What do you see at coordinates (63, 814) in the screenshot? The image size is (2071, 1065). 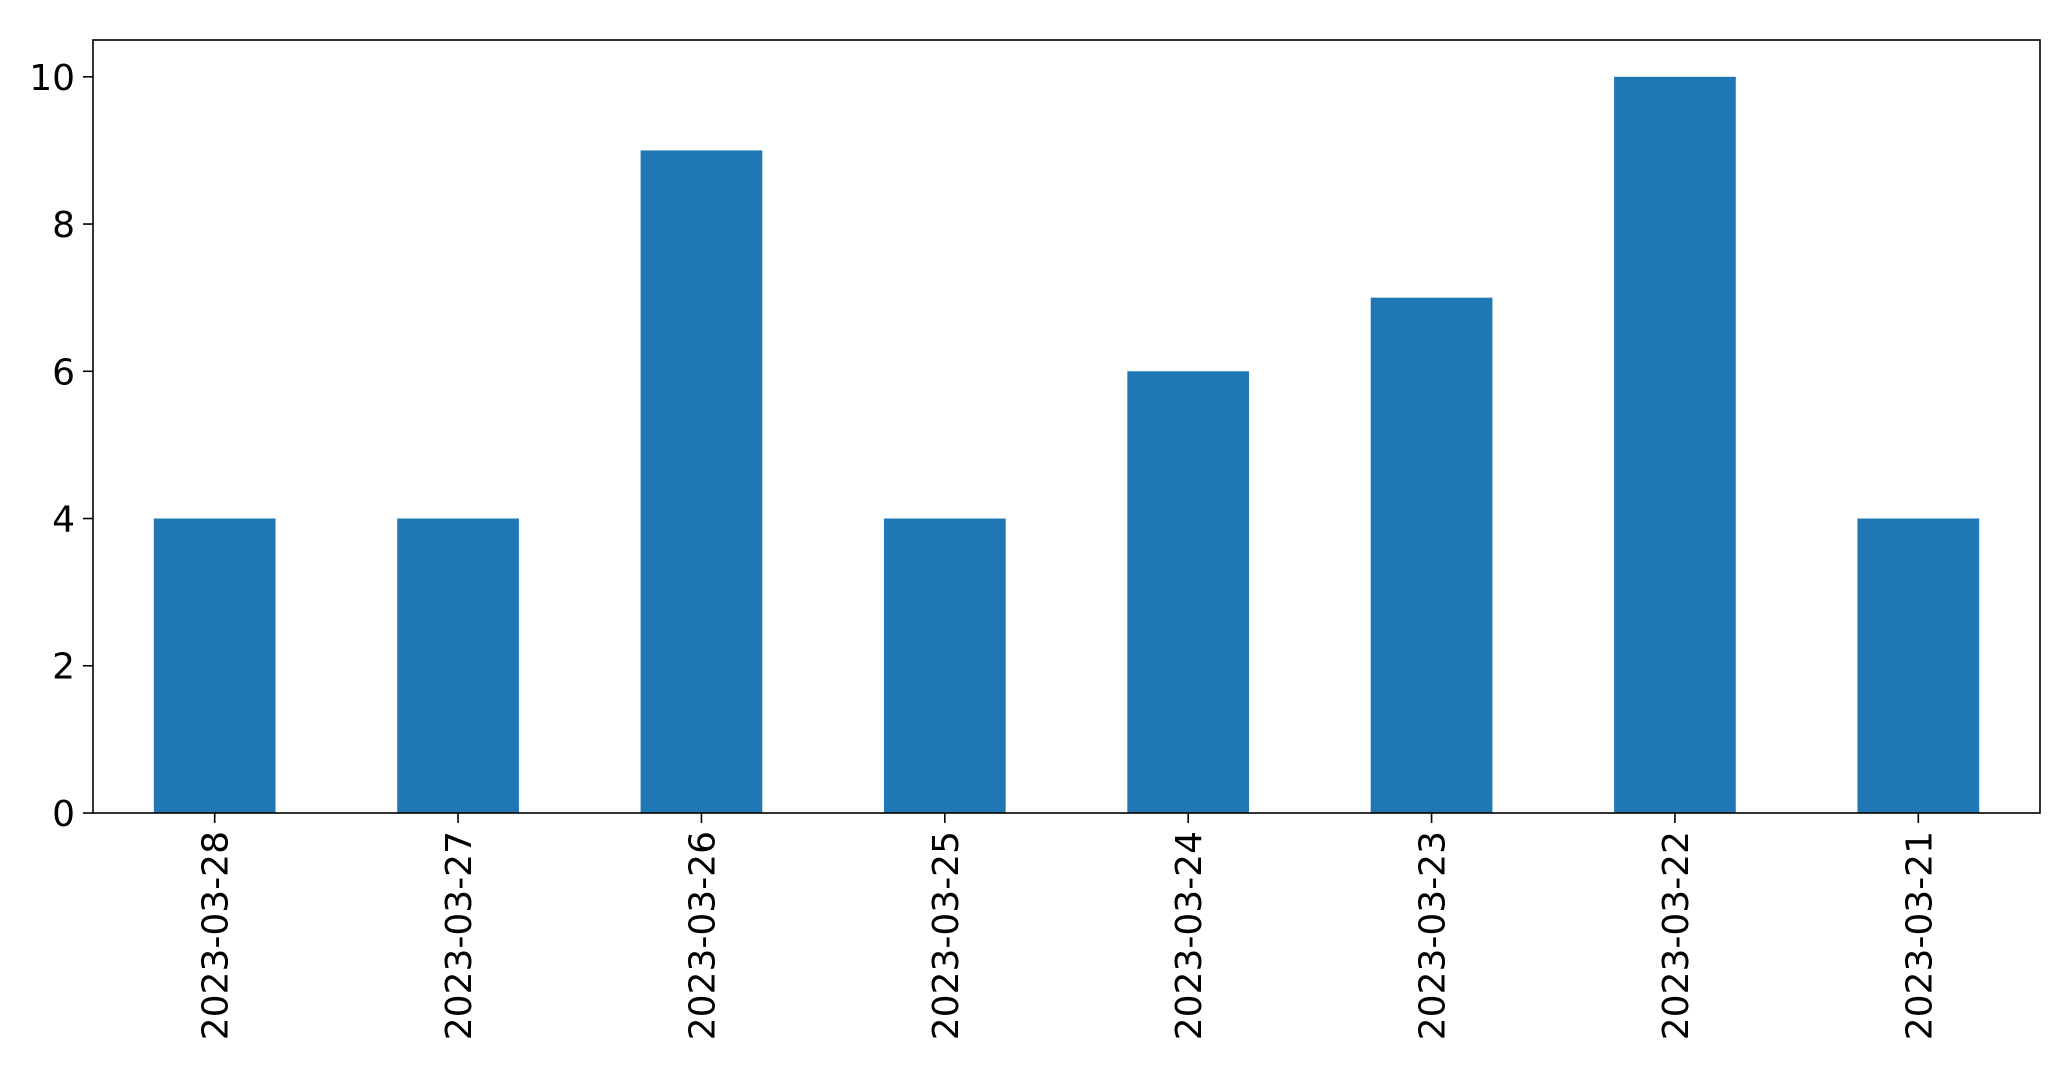 I see `y-tick-label: 0` at bounding box center [63, 814].